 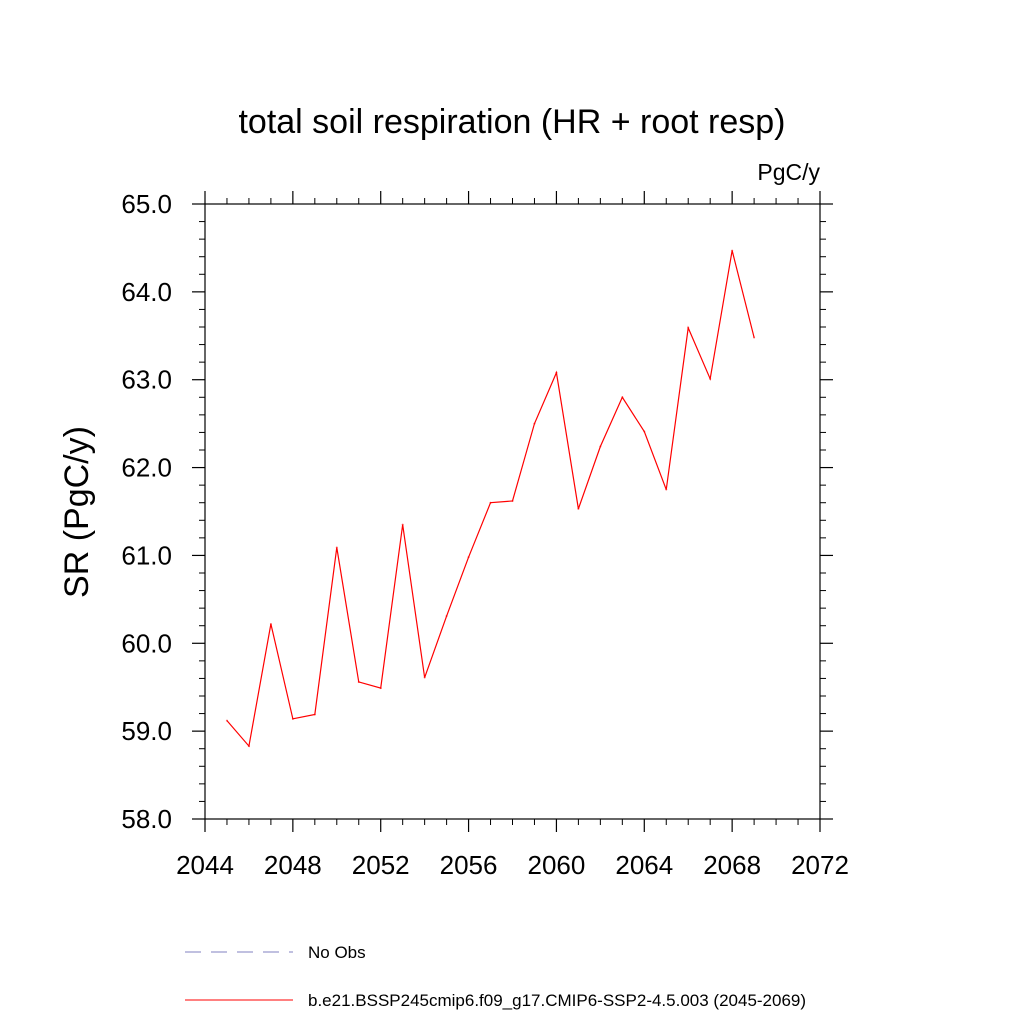 What do you see at coordinates (146, 555) in the screenshot?
I see `y-tick-label: 61.0` at bounding box center [146, 555].